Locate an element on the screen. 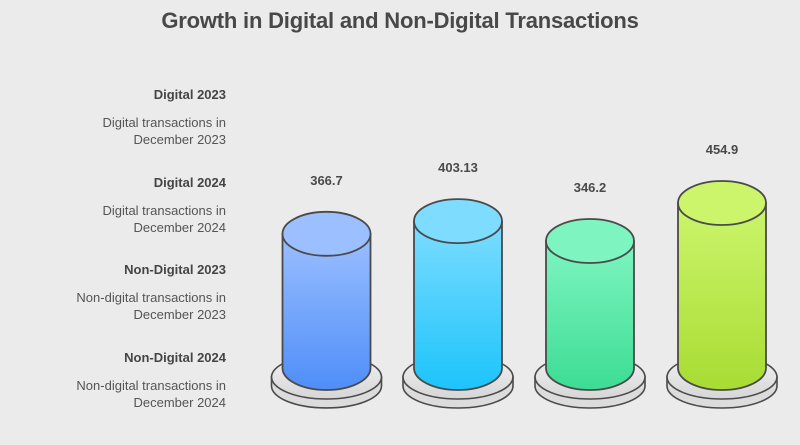 Image resolution: width=800 pixels, height=445 pixels. legend-title: Non-Digital 2024 is located at coordinates (175, 357).